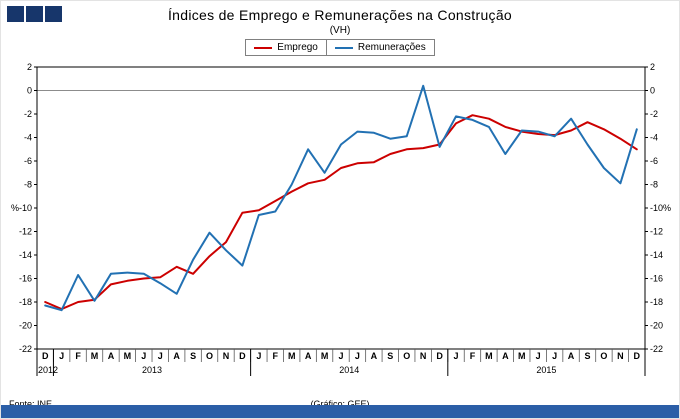 This screenshot has height=419, width=680. I want to click on credit-note: (Gráfico: GEE), so click(340, 404).